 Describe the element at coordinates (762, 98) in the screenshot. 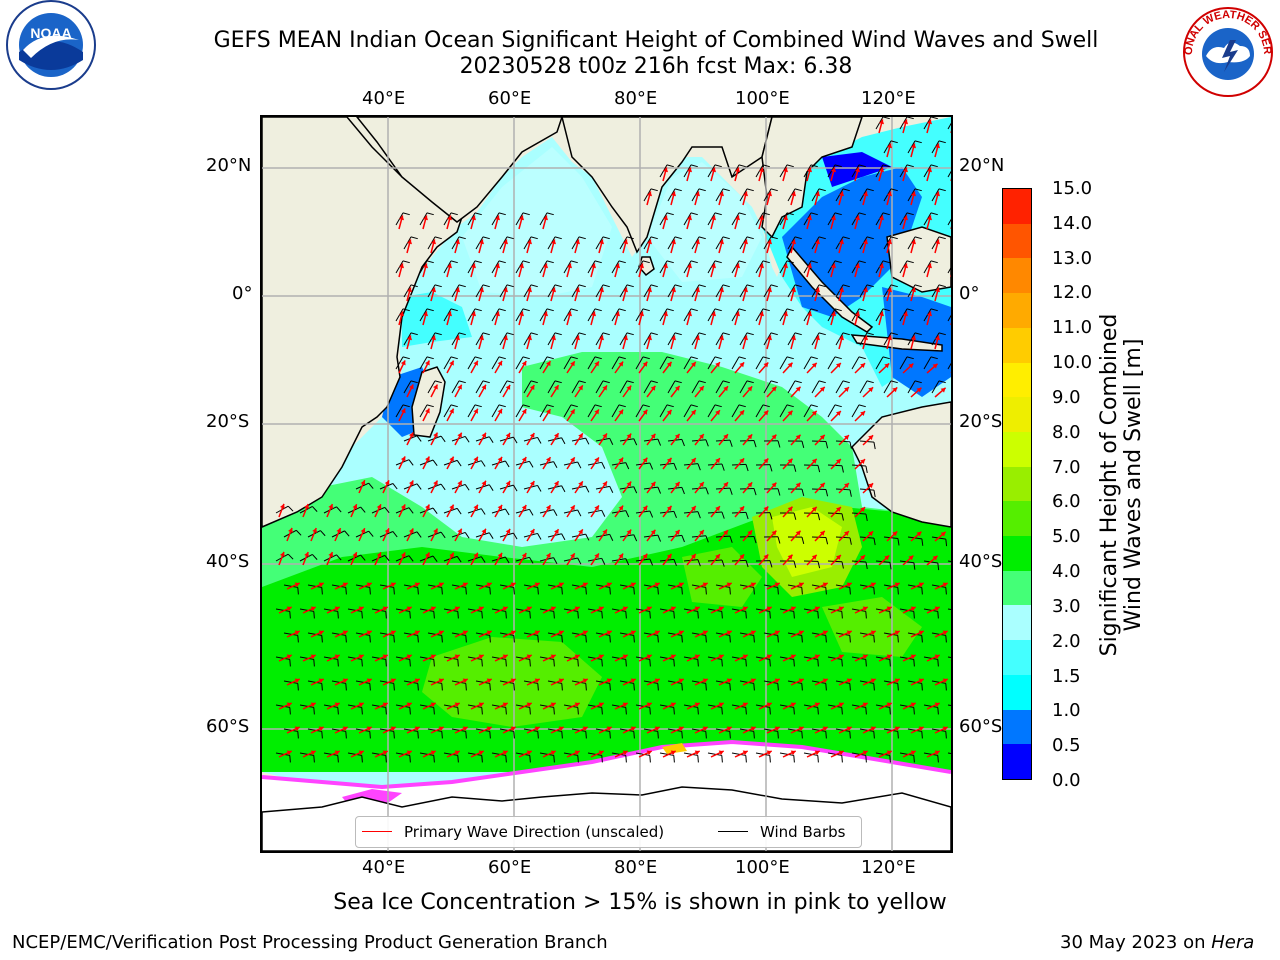

I see `lon-tick-top: 100°E` at that location.